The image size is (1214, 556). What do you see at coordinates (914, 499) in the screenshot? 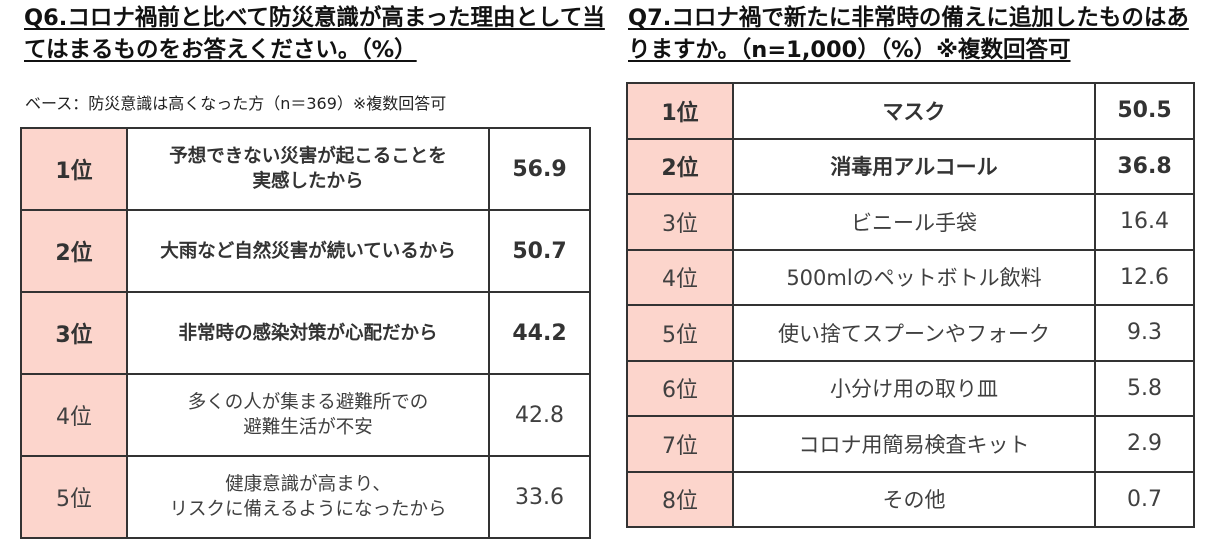
I see `item-cell: その他` at bounding box center [914, 499].